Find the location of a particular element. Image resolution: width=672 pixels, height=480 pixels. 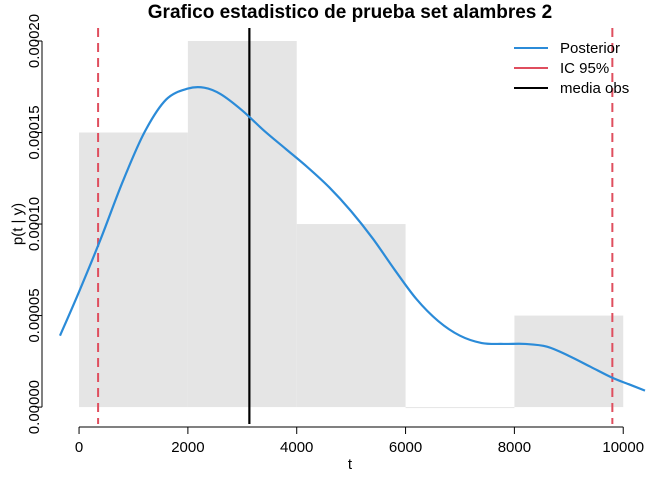

y-axis-label: p(t | y) is located at coordinates (18, 224).